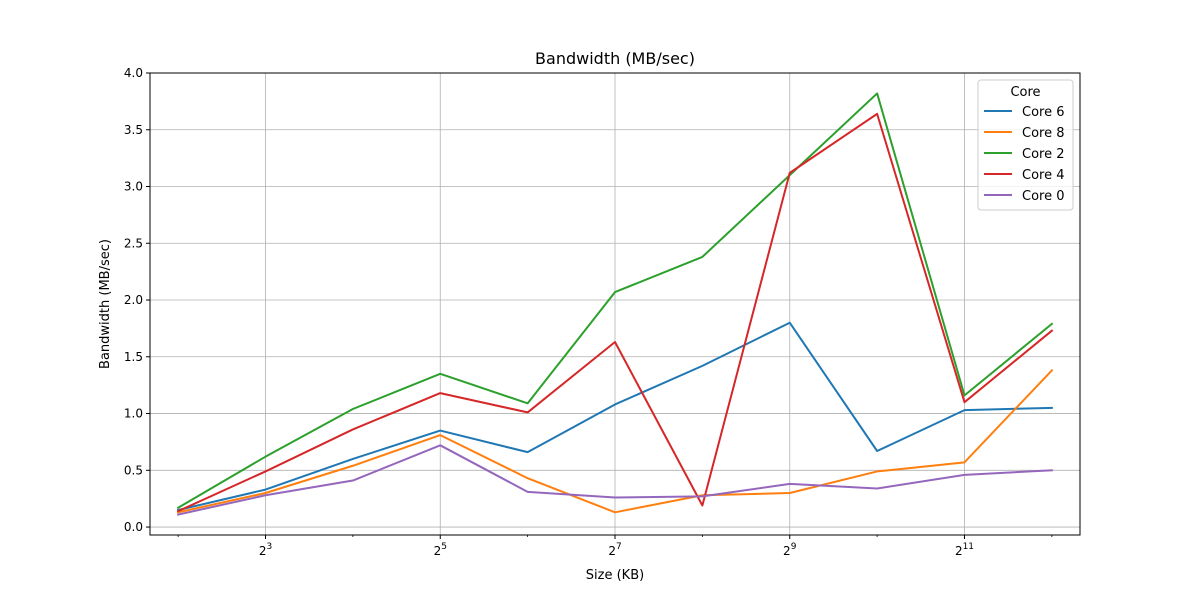  What do you see at coordinates (615, 575) in the screenshot?
I see `x-axis-label: Size (KB)` at bounding box center [615, 575].